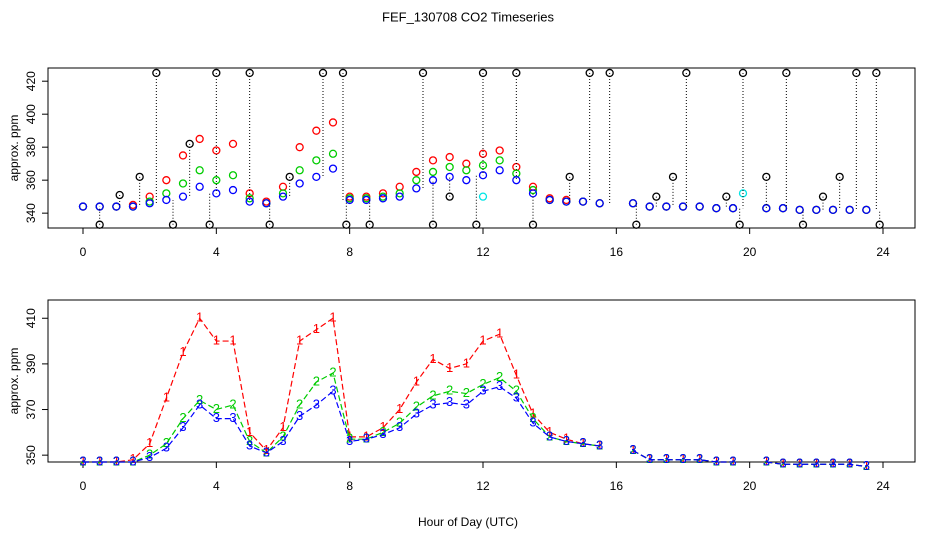  What do you see at coordinates (31, 318) in the screenshot?
I see `y-tick-label: 410` at bounding box center [31, 318].